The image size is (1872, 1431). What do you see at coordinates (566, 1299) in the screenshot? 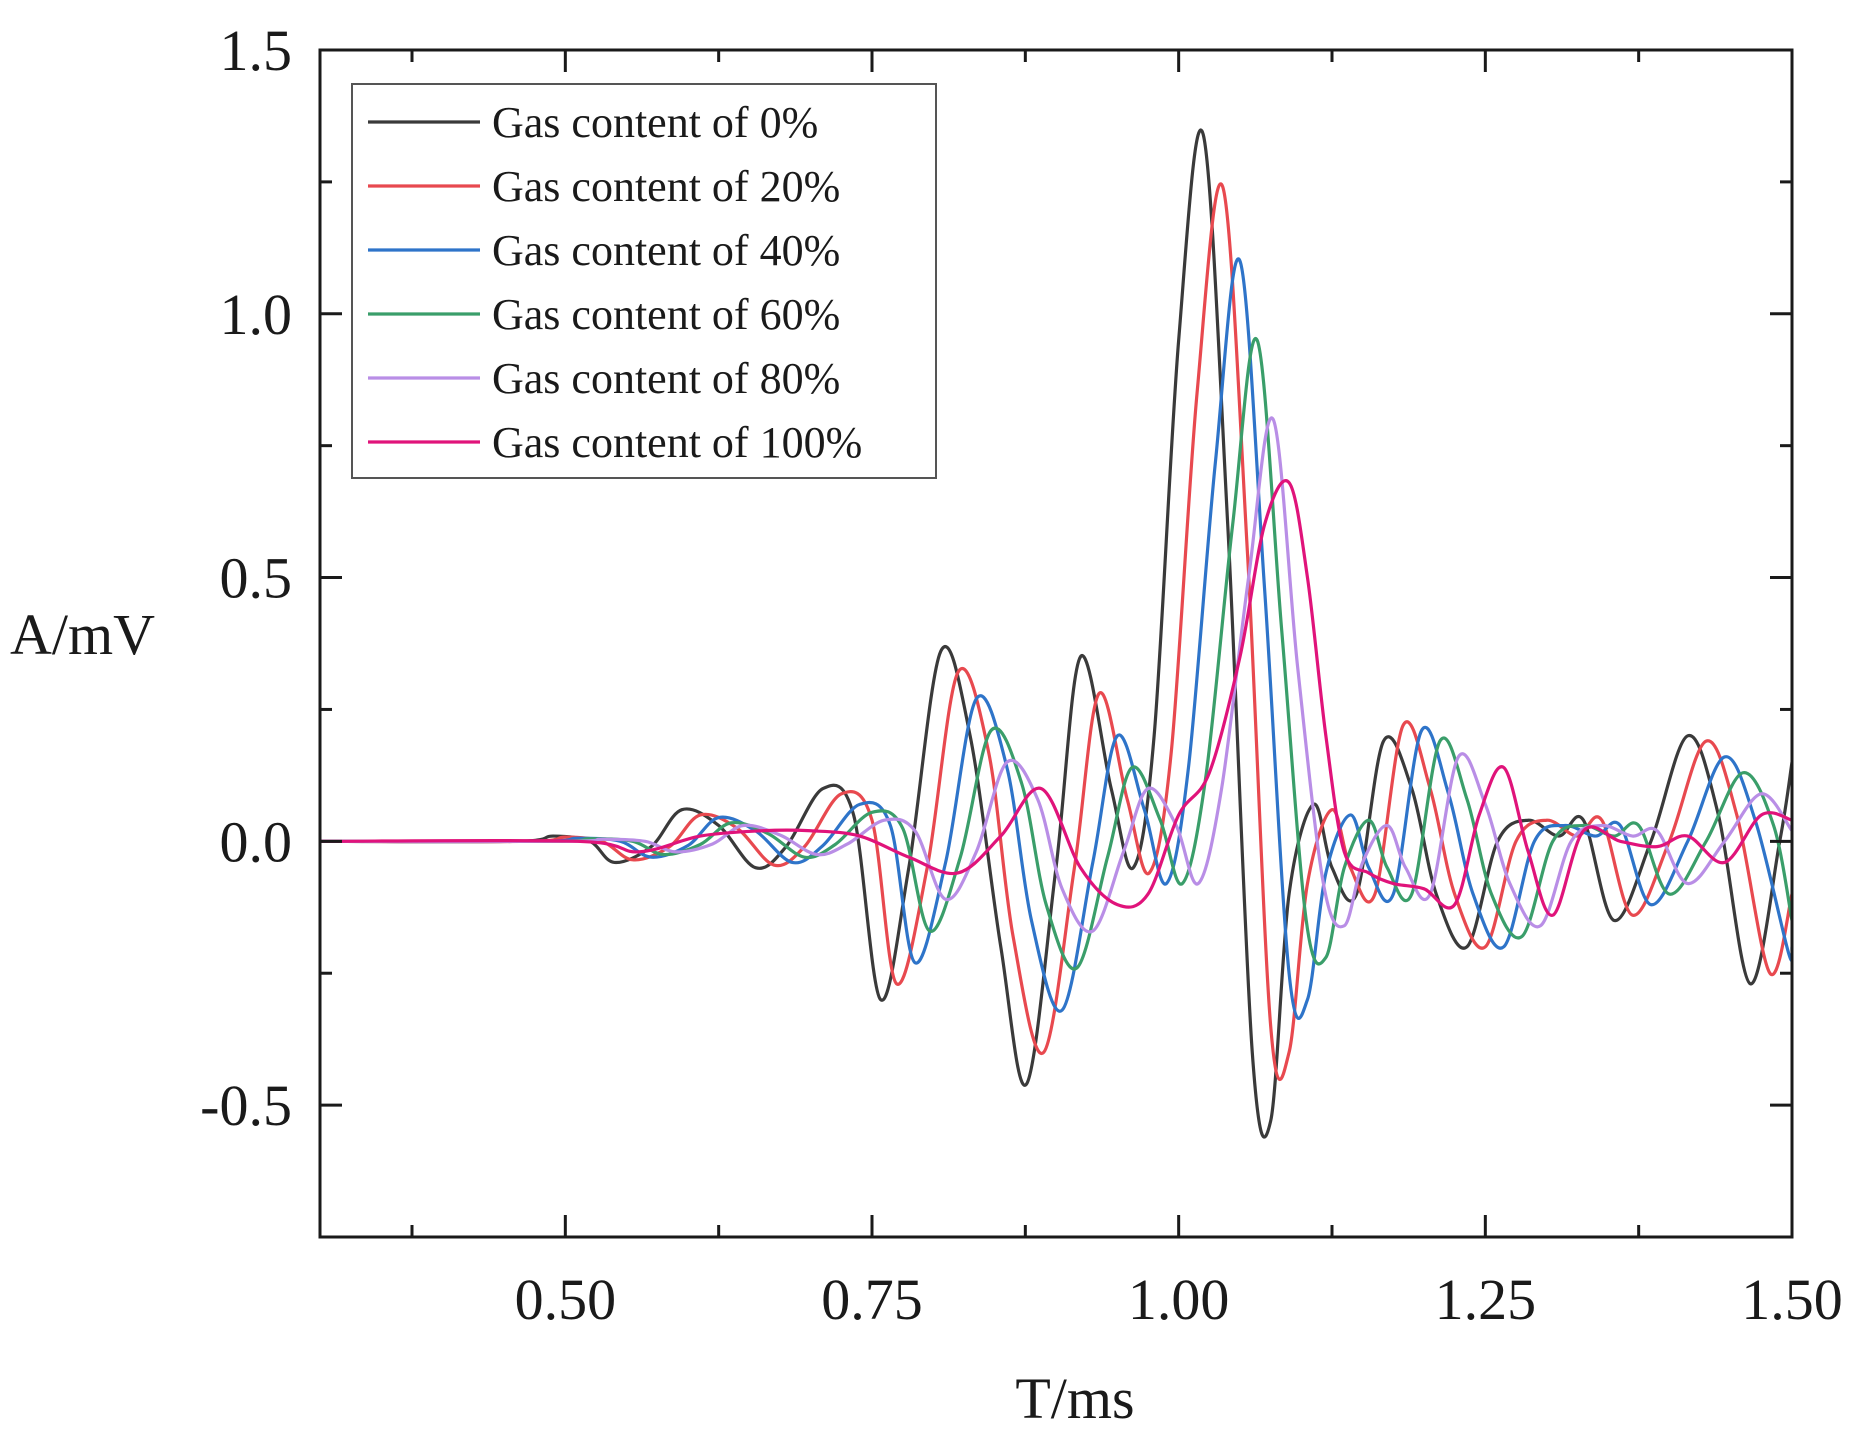
I see `x-tick-label: 0.50` at bounding box center [566, 1299].